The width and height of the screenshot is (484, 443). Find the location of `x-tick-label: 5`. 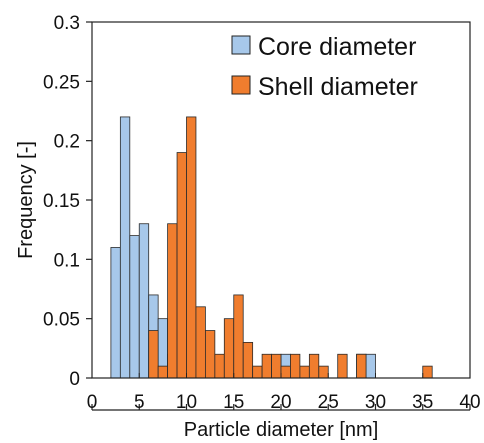

x-tick-label: 5 is located at coordinates (139, 402).